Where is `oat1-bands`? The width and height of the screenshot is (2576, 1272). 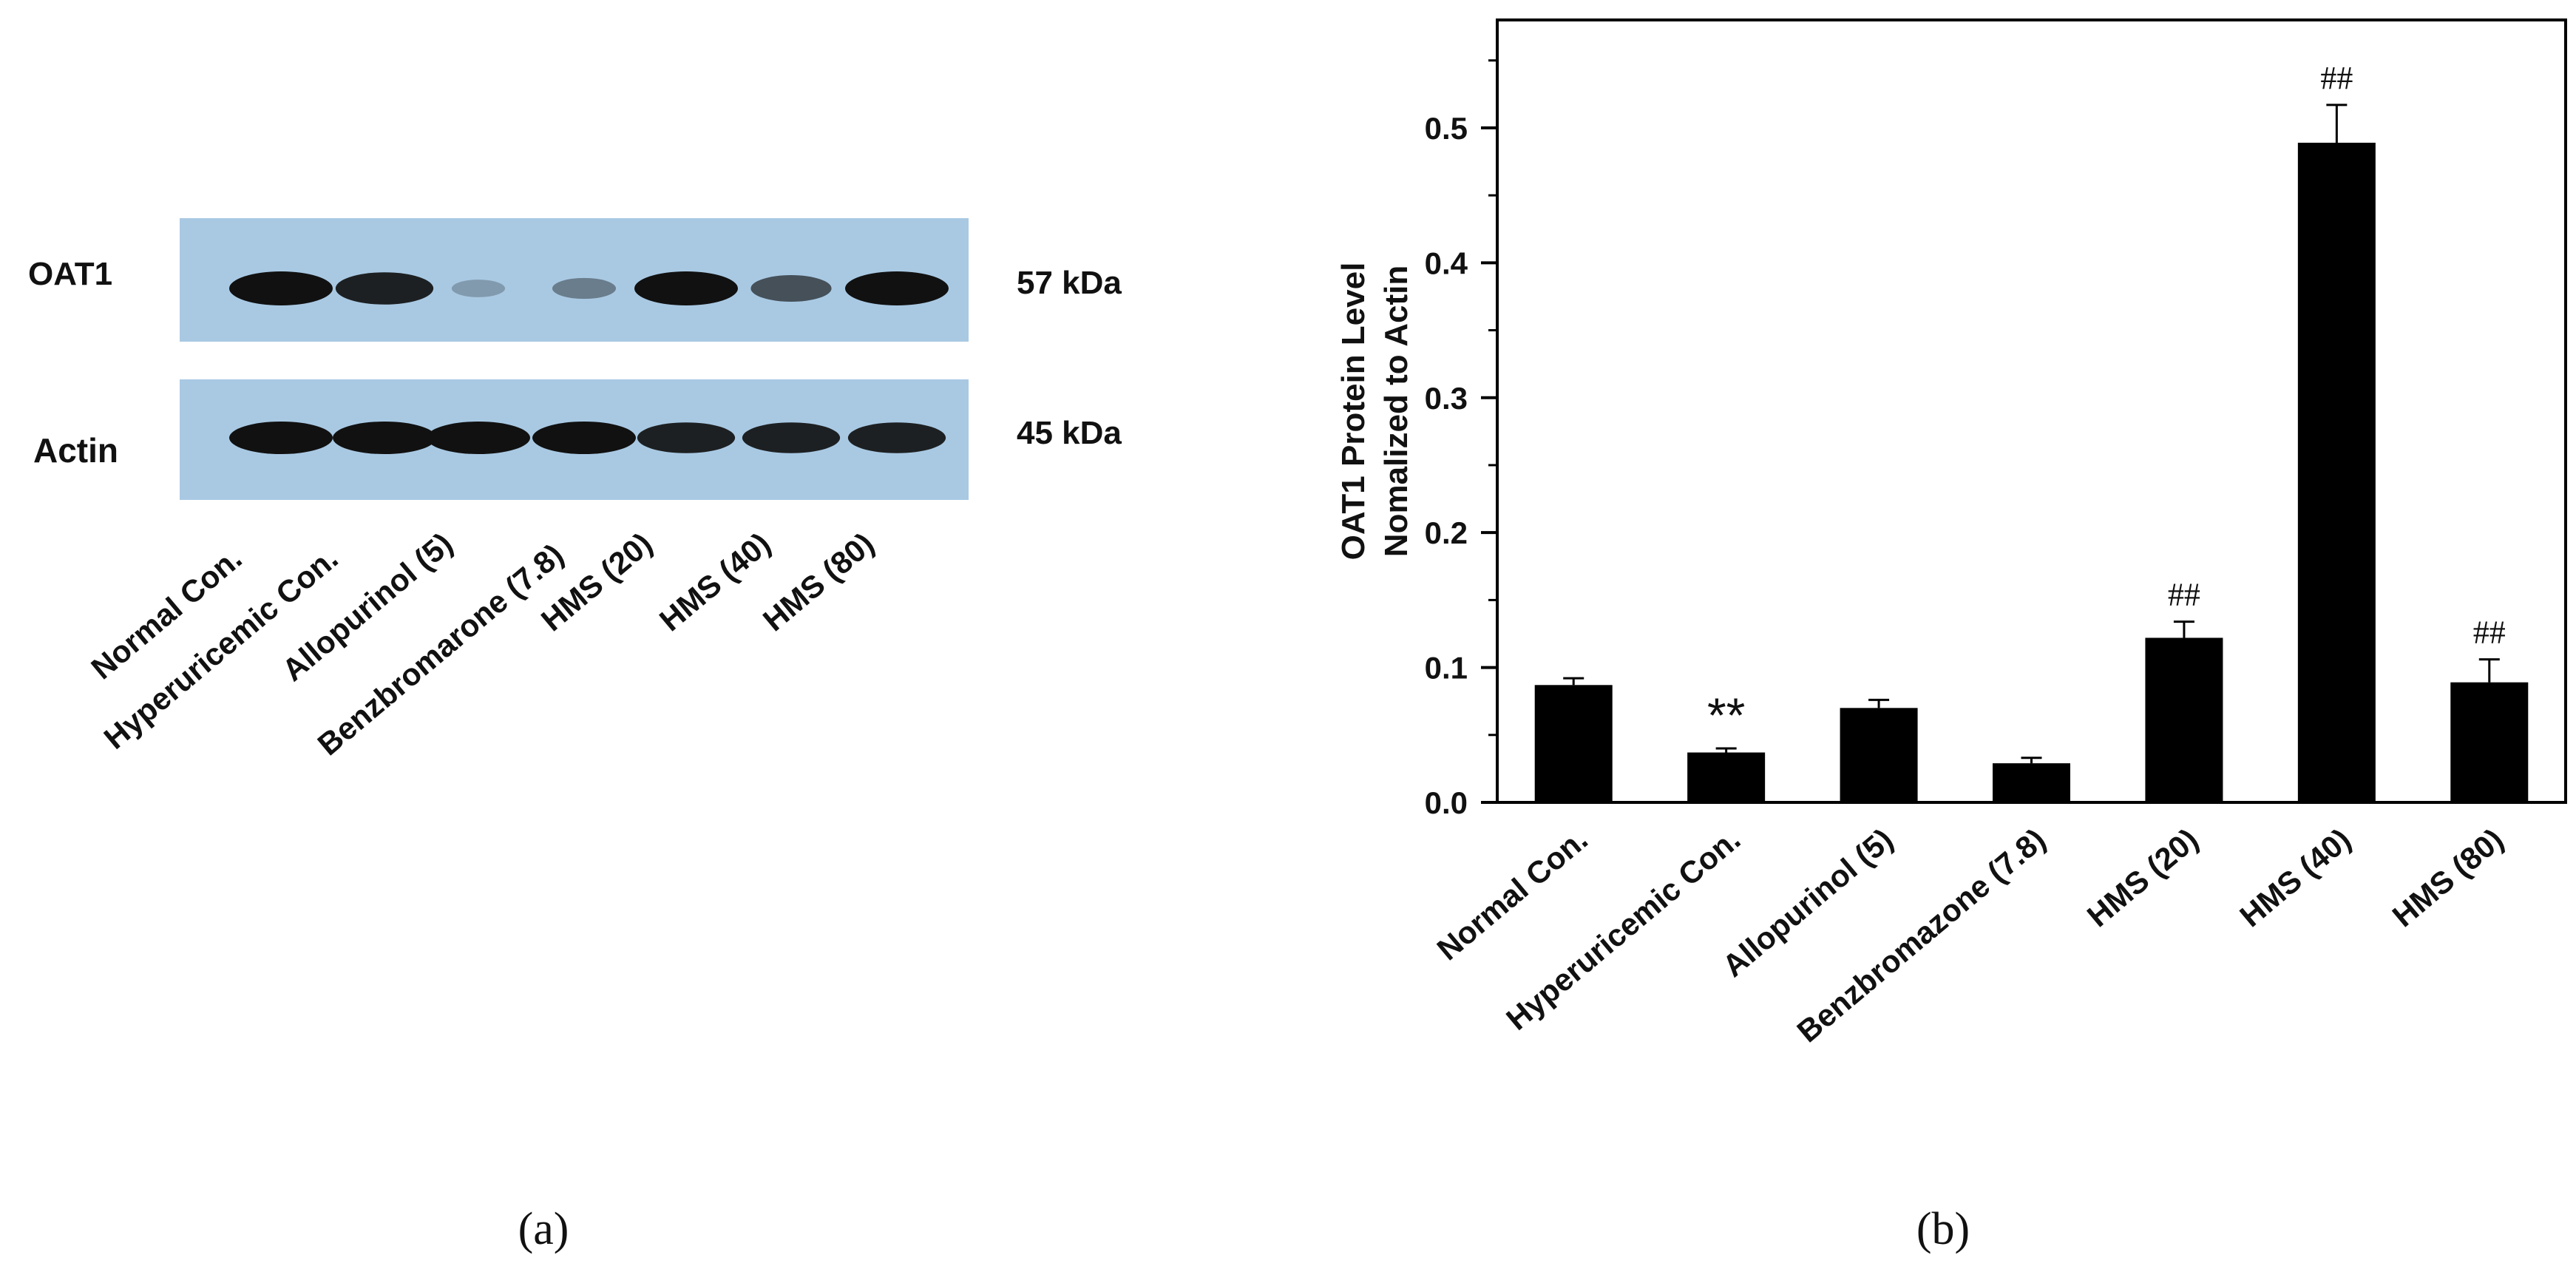 oat1-bands is located at coordinates (589, 288).